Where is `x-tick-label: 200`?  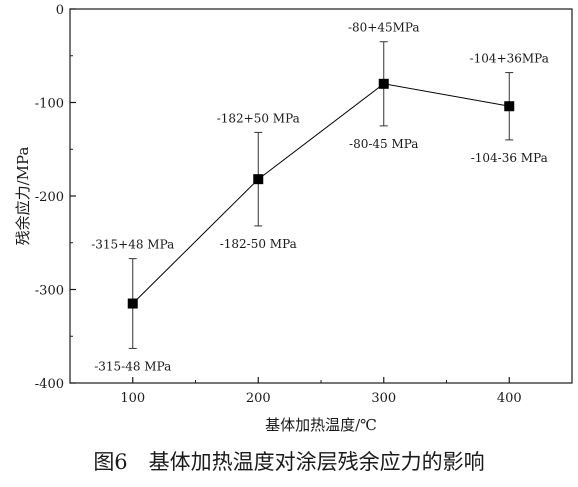
x-tick-label: 200 is located at coordinates (258, 398).